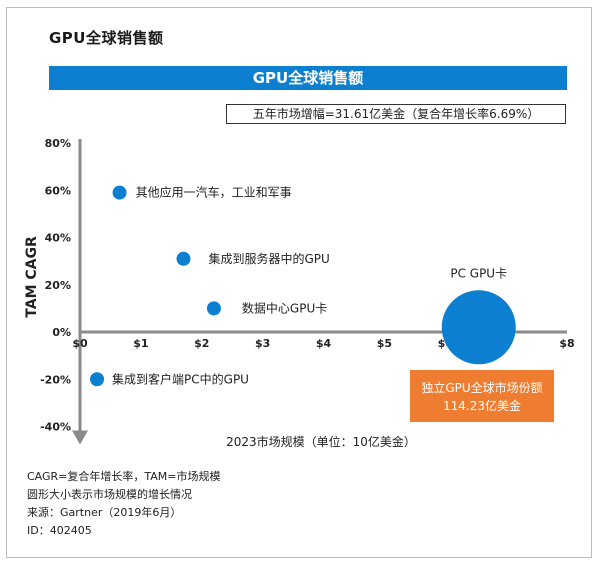  Describe the element at coordinates (262, 343) in the screenshot. I see `x-tick-label: $3` at that location.